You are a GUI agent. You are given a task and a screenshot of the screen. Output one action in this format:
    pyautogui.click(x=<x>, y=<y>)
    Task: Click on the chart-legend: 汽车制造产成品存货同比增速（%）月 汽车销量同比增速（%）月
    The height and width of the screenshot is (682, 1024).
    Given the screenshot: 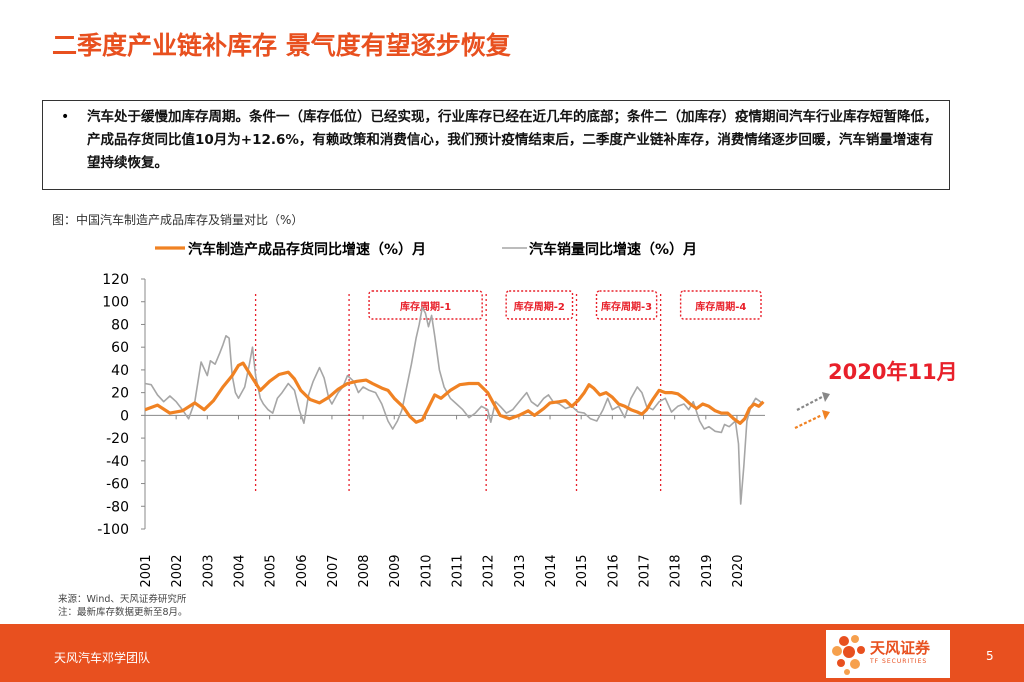 What is the action you would take?
    pyautogui.click(x=426, y=249)
    